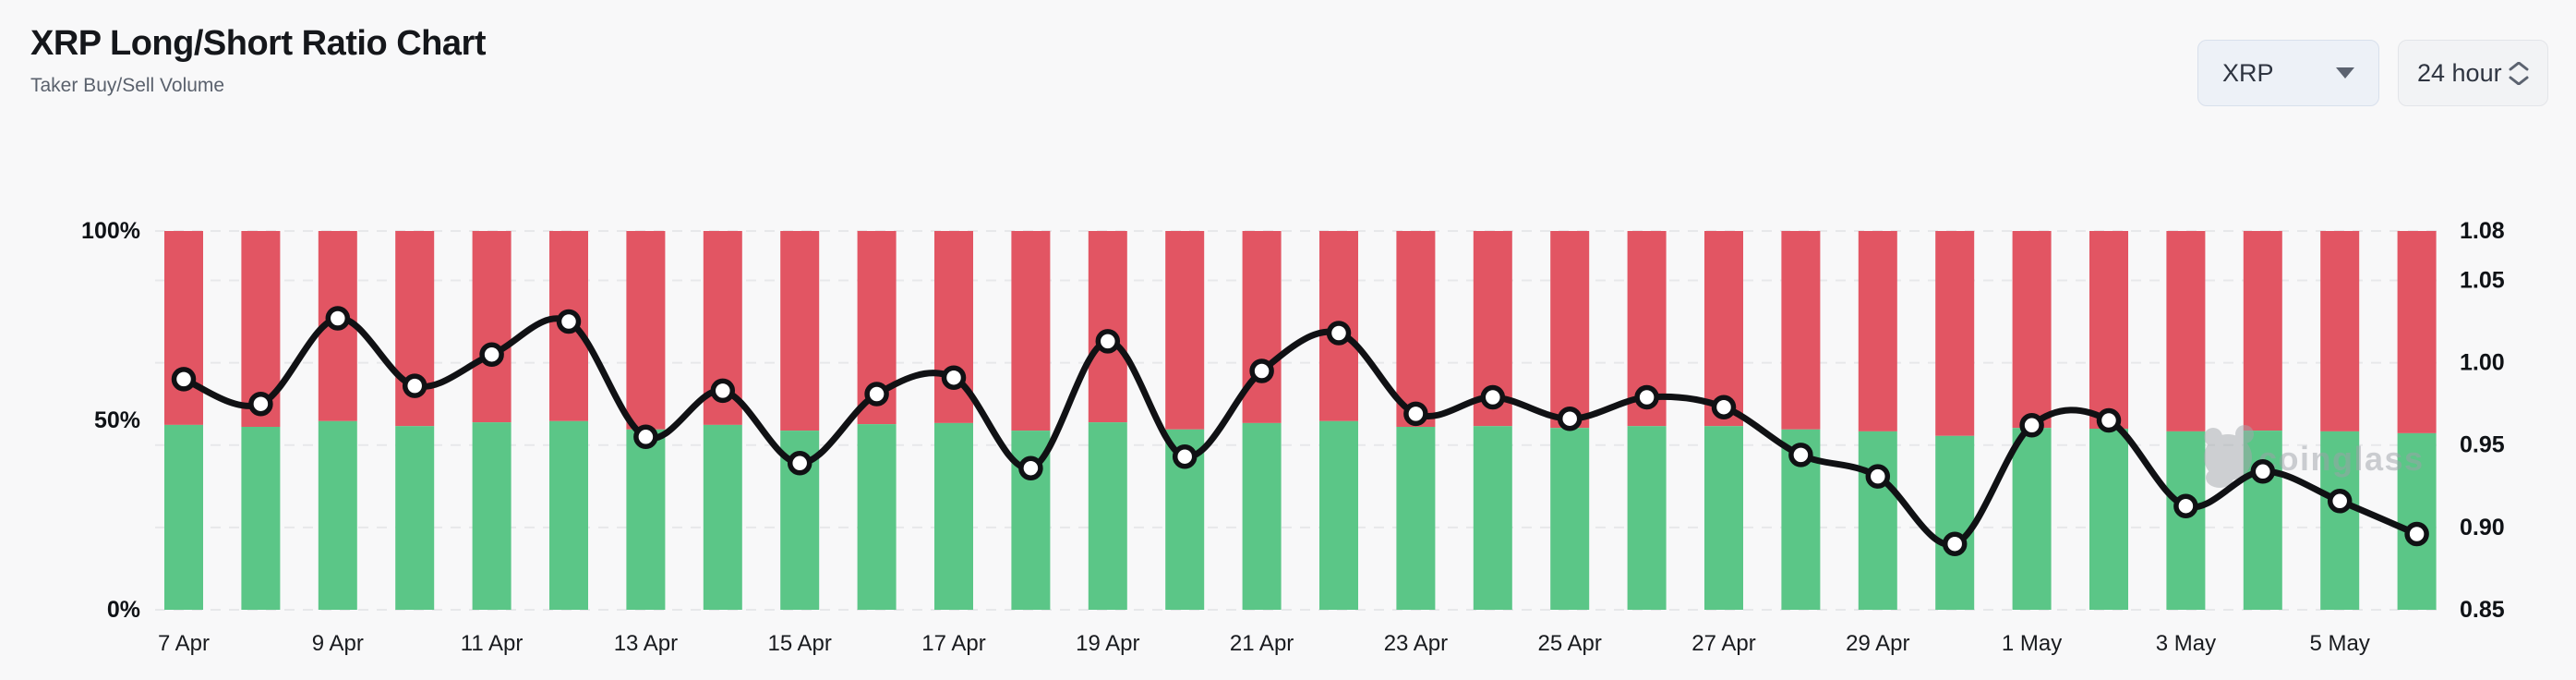  Describe the element at coordinates (258, 43) in the screenshot. I see `page-title: XRP Long/Short Ratio Chart` at that location.